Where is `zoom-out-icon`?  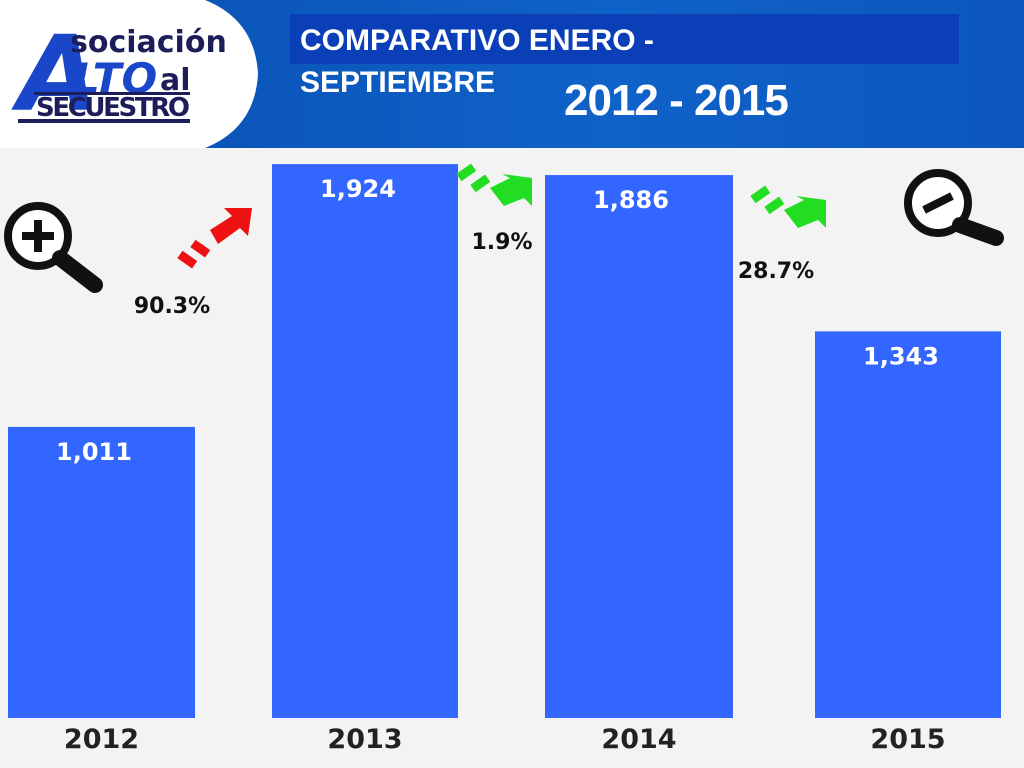
zoom-out-icon is located at coordinates (954, 207).